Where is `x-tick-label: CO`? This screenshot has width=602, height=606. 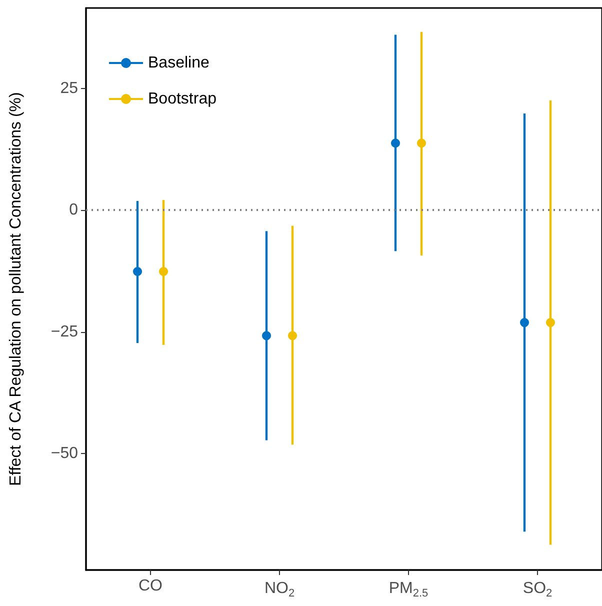
x-tick-label: CO is located at coordinates (150, 586).